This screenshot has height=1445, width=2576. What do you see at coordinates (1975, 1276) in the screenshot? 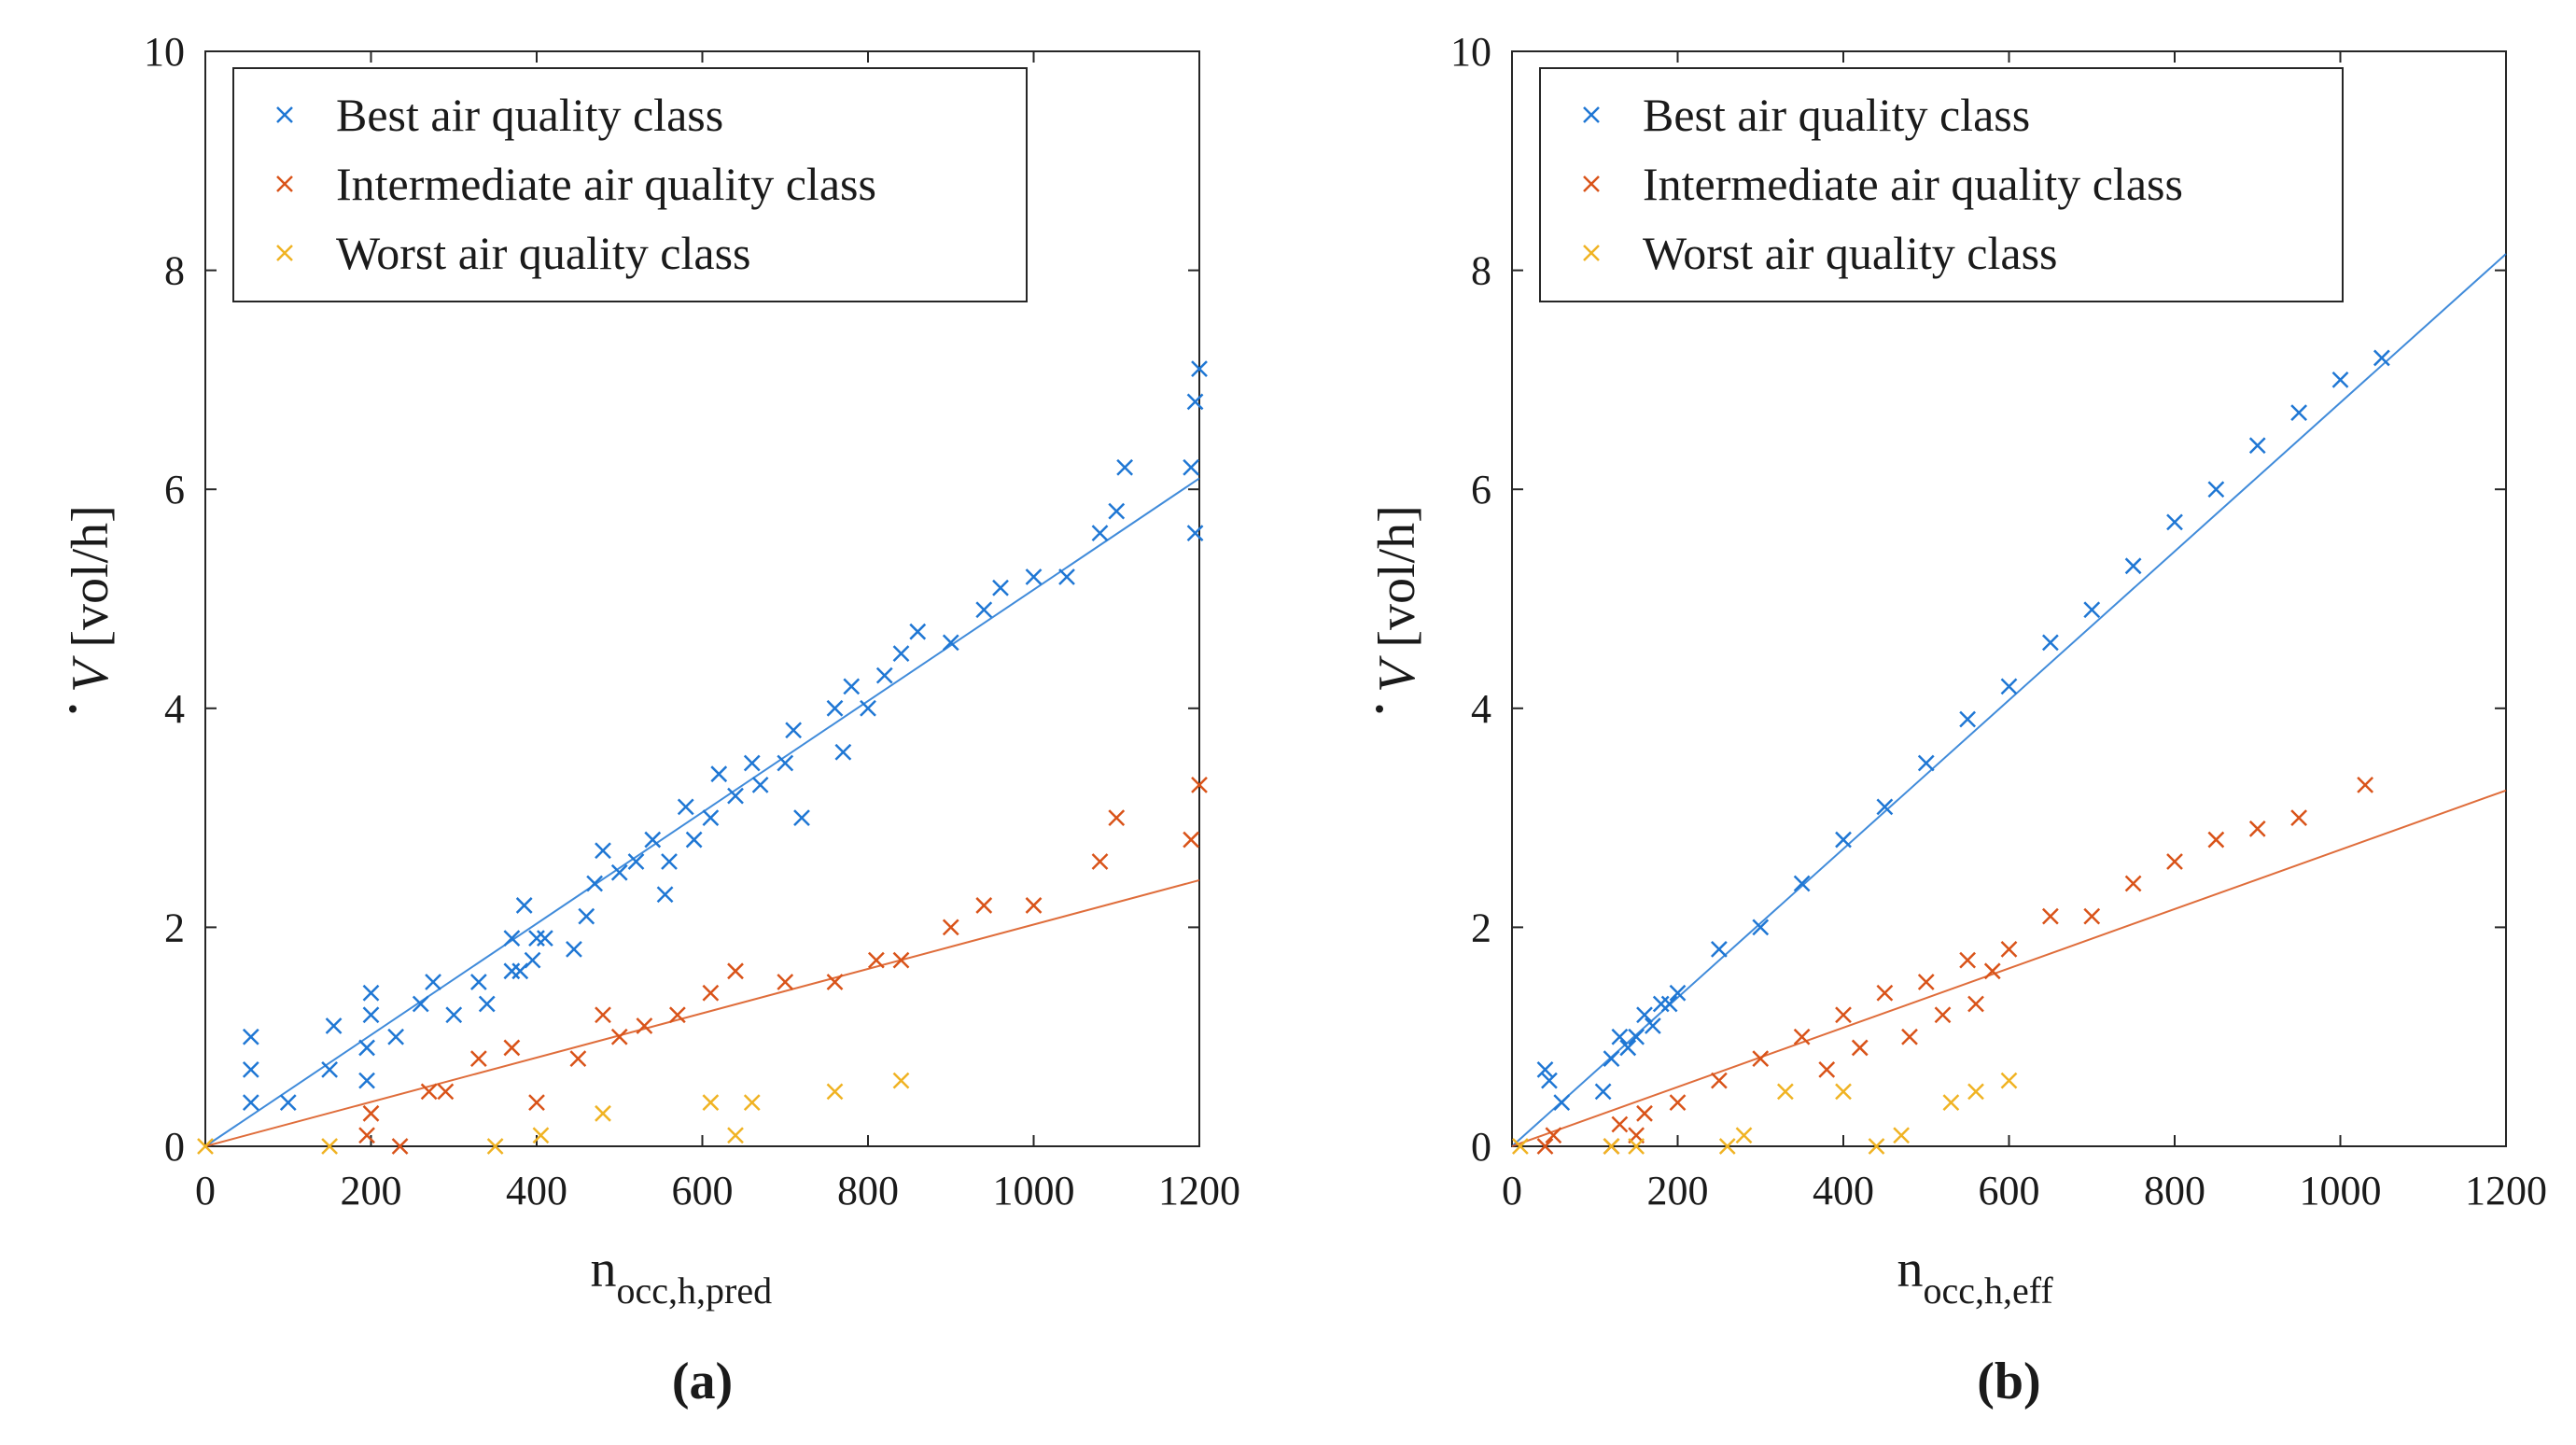
I see `x-axis-label: nocc,h,eff` at bounding box center [1975, 1276].